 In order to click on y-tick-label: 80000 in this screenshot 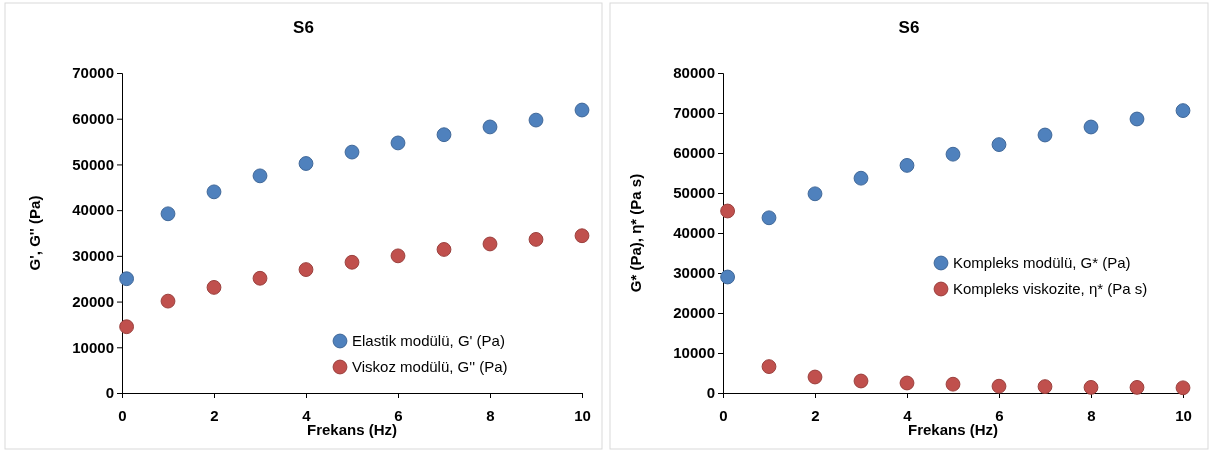, I will do `click(694, 73)`.